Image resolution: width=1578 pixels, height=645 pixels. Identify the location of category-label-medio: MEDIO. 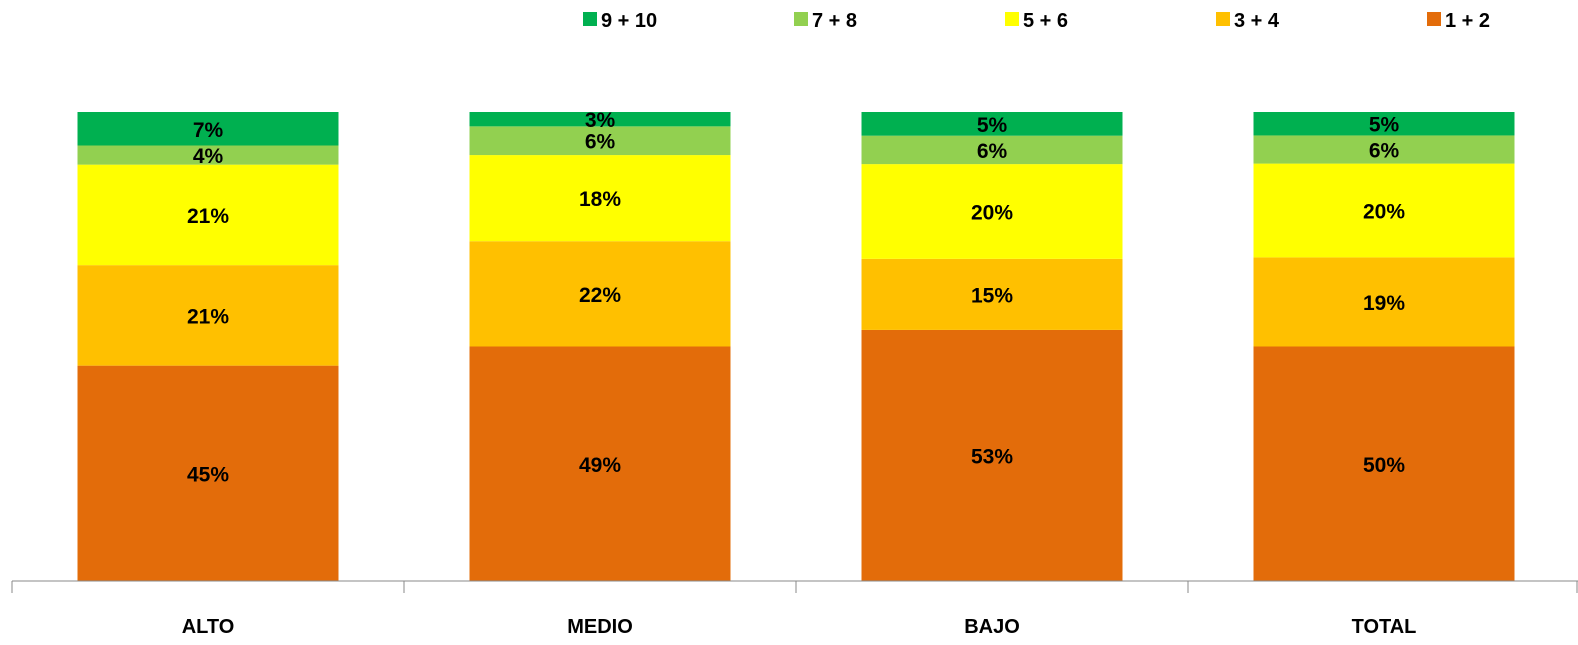
(600, 627).